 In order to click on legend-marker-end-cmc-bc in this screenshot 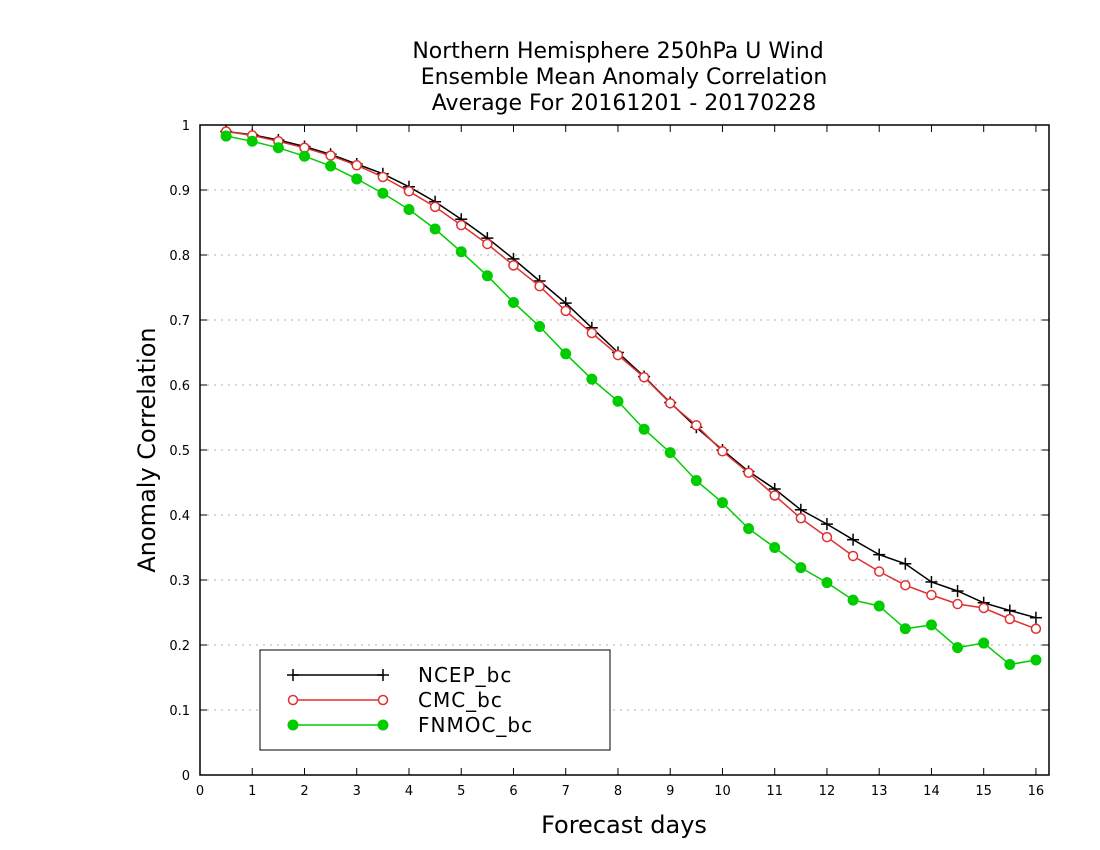, I will do `click(383, 700)`.